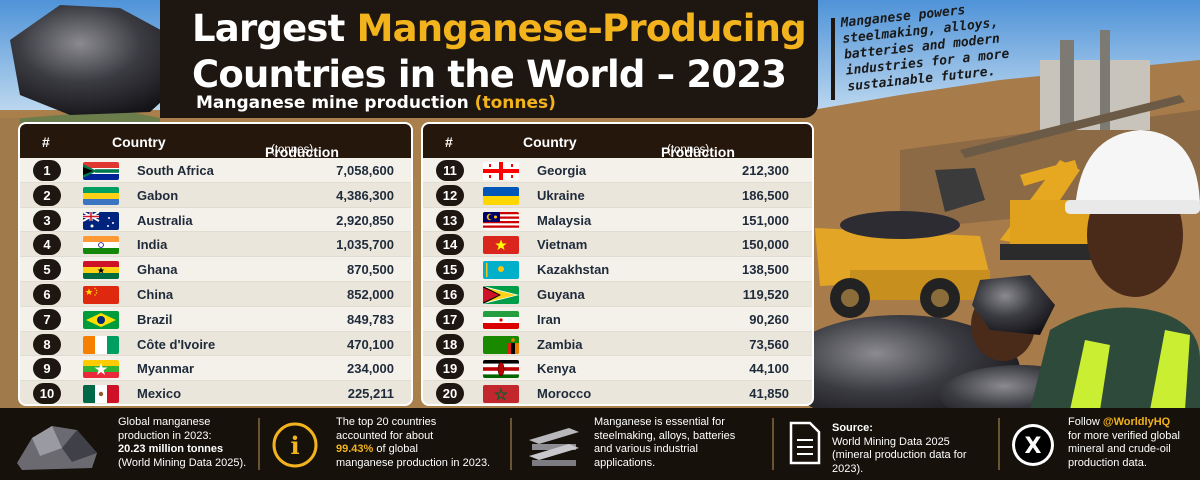 The image size is (1200, 480). Describe the element at coordinates (769, 369) in the screenshot. I see `production-value: 44,100` at that location.